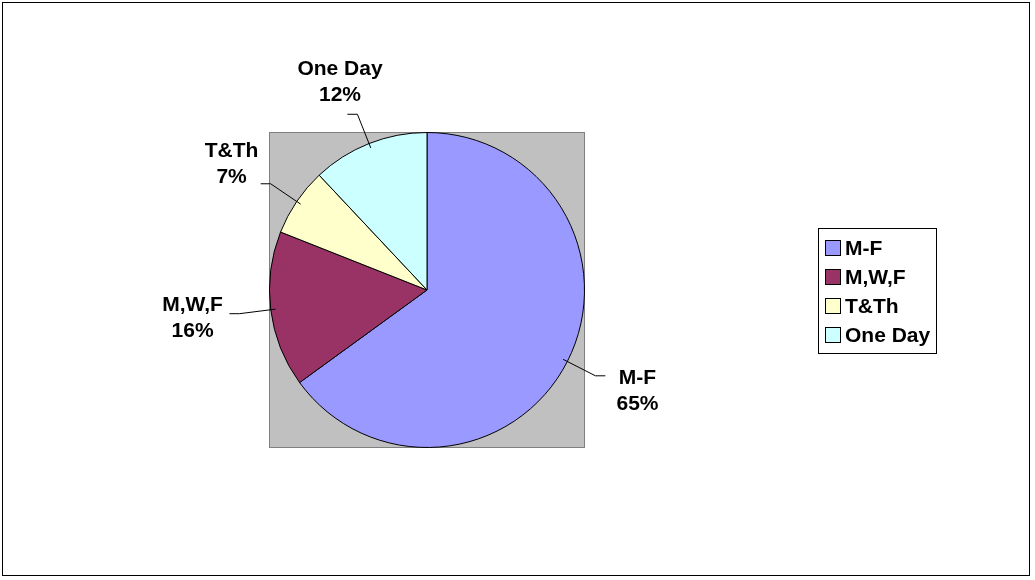  What do you see at coordinates (875, 276) in the screenshot?
I see `legend-label: M,W,F` at bounding box center [875, 276].